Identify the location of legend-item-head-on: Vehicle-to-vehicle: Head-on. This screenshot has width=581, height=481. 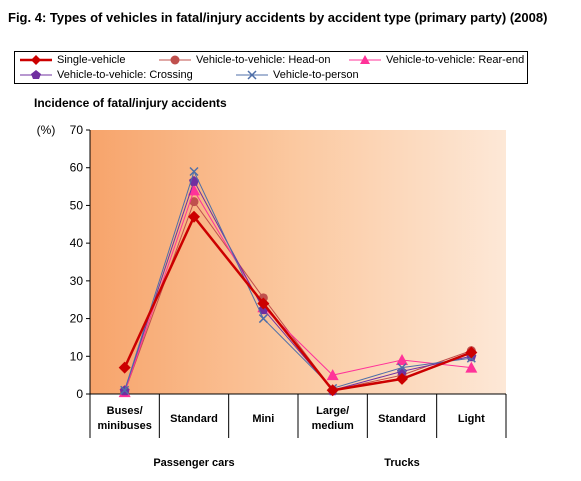
(244, 60).